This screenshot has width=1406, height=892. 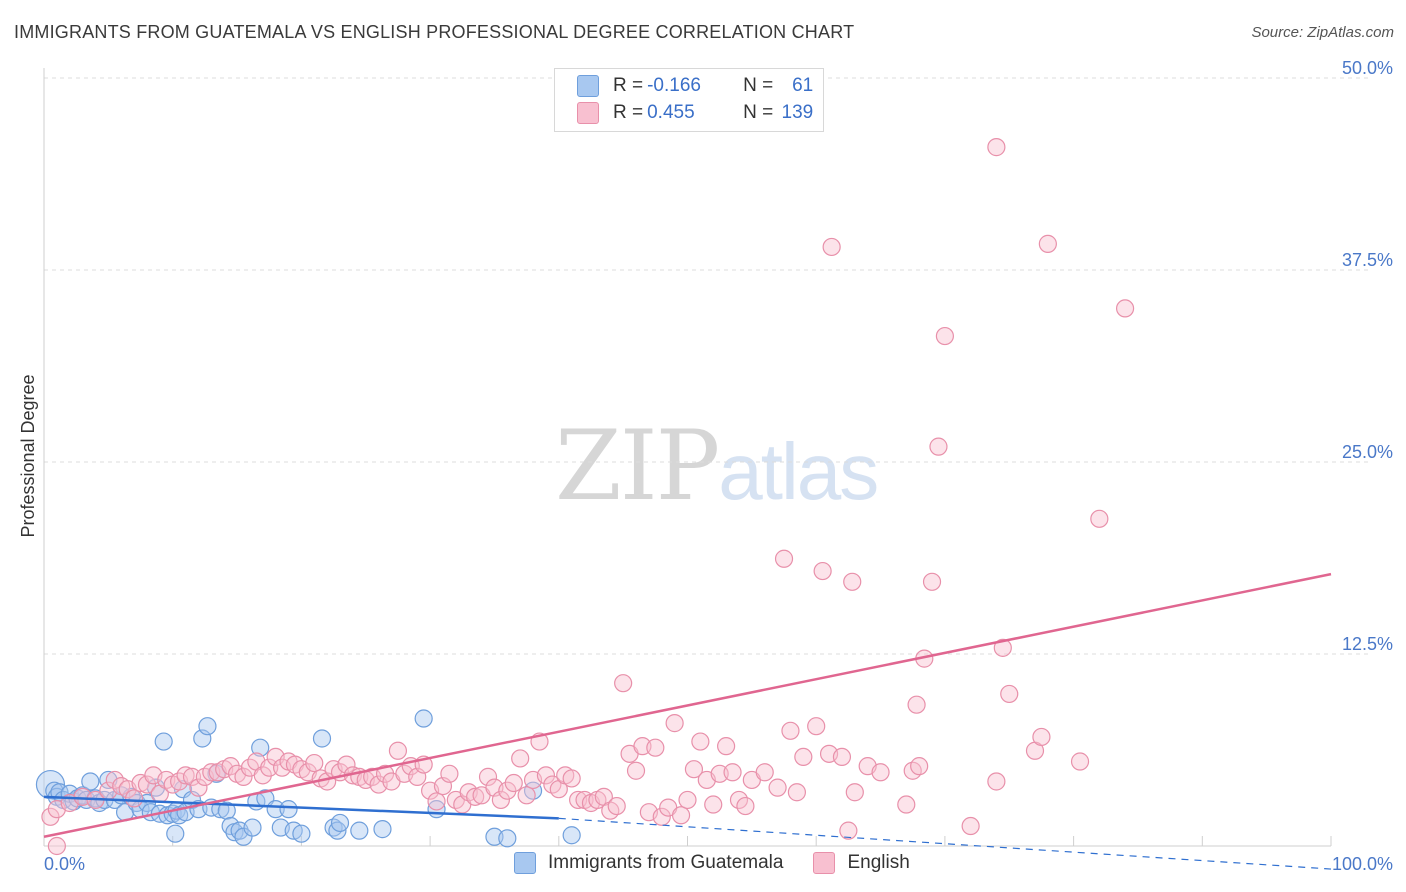 I want to click on legend-n-value: 139, so click(x=797, y=112).